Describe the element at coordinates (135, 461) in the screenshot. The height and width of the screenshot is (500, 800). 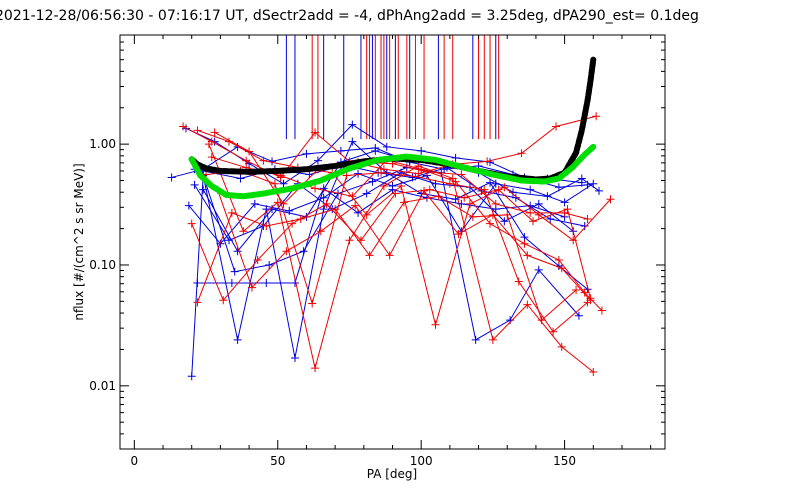
I see `x-tick-label-0: 0` at that location.